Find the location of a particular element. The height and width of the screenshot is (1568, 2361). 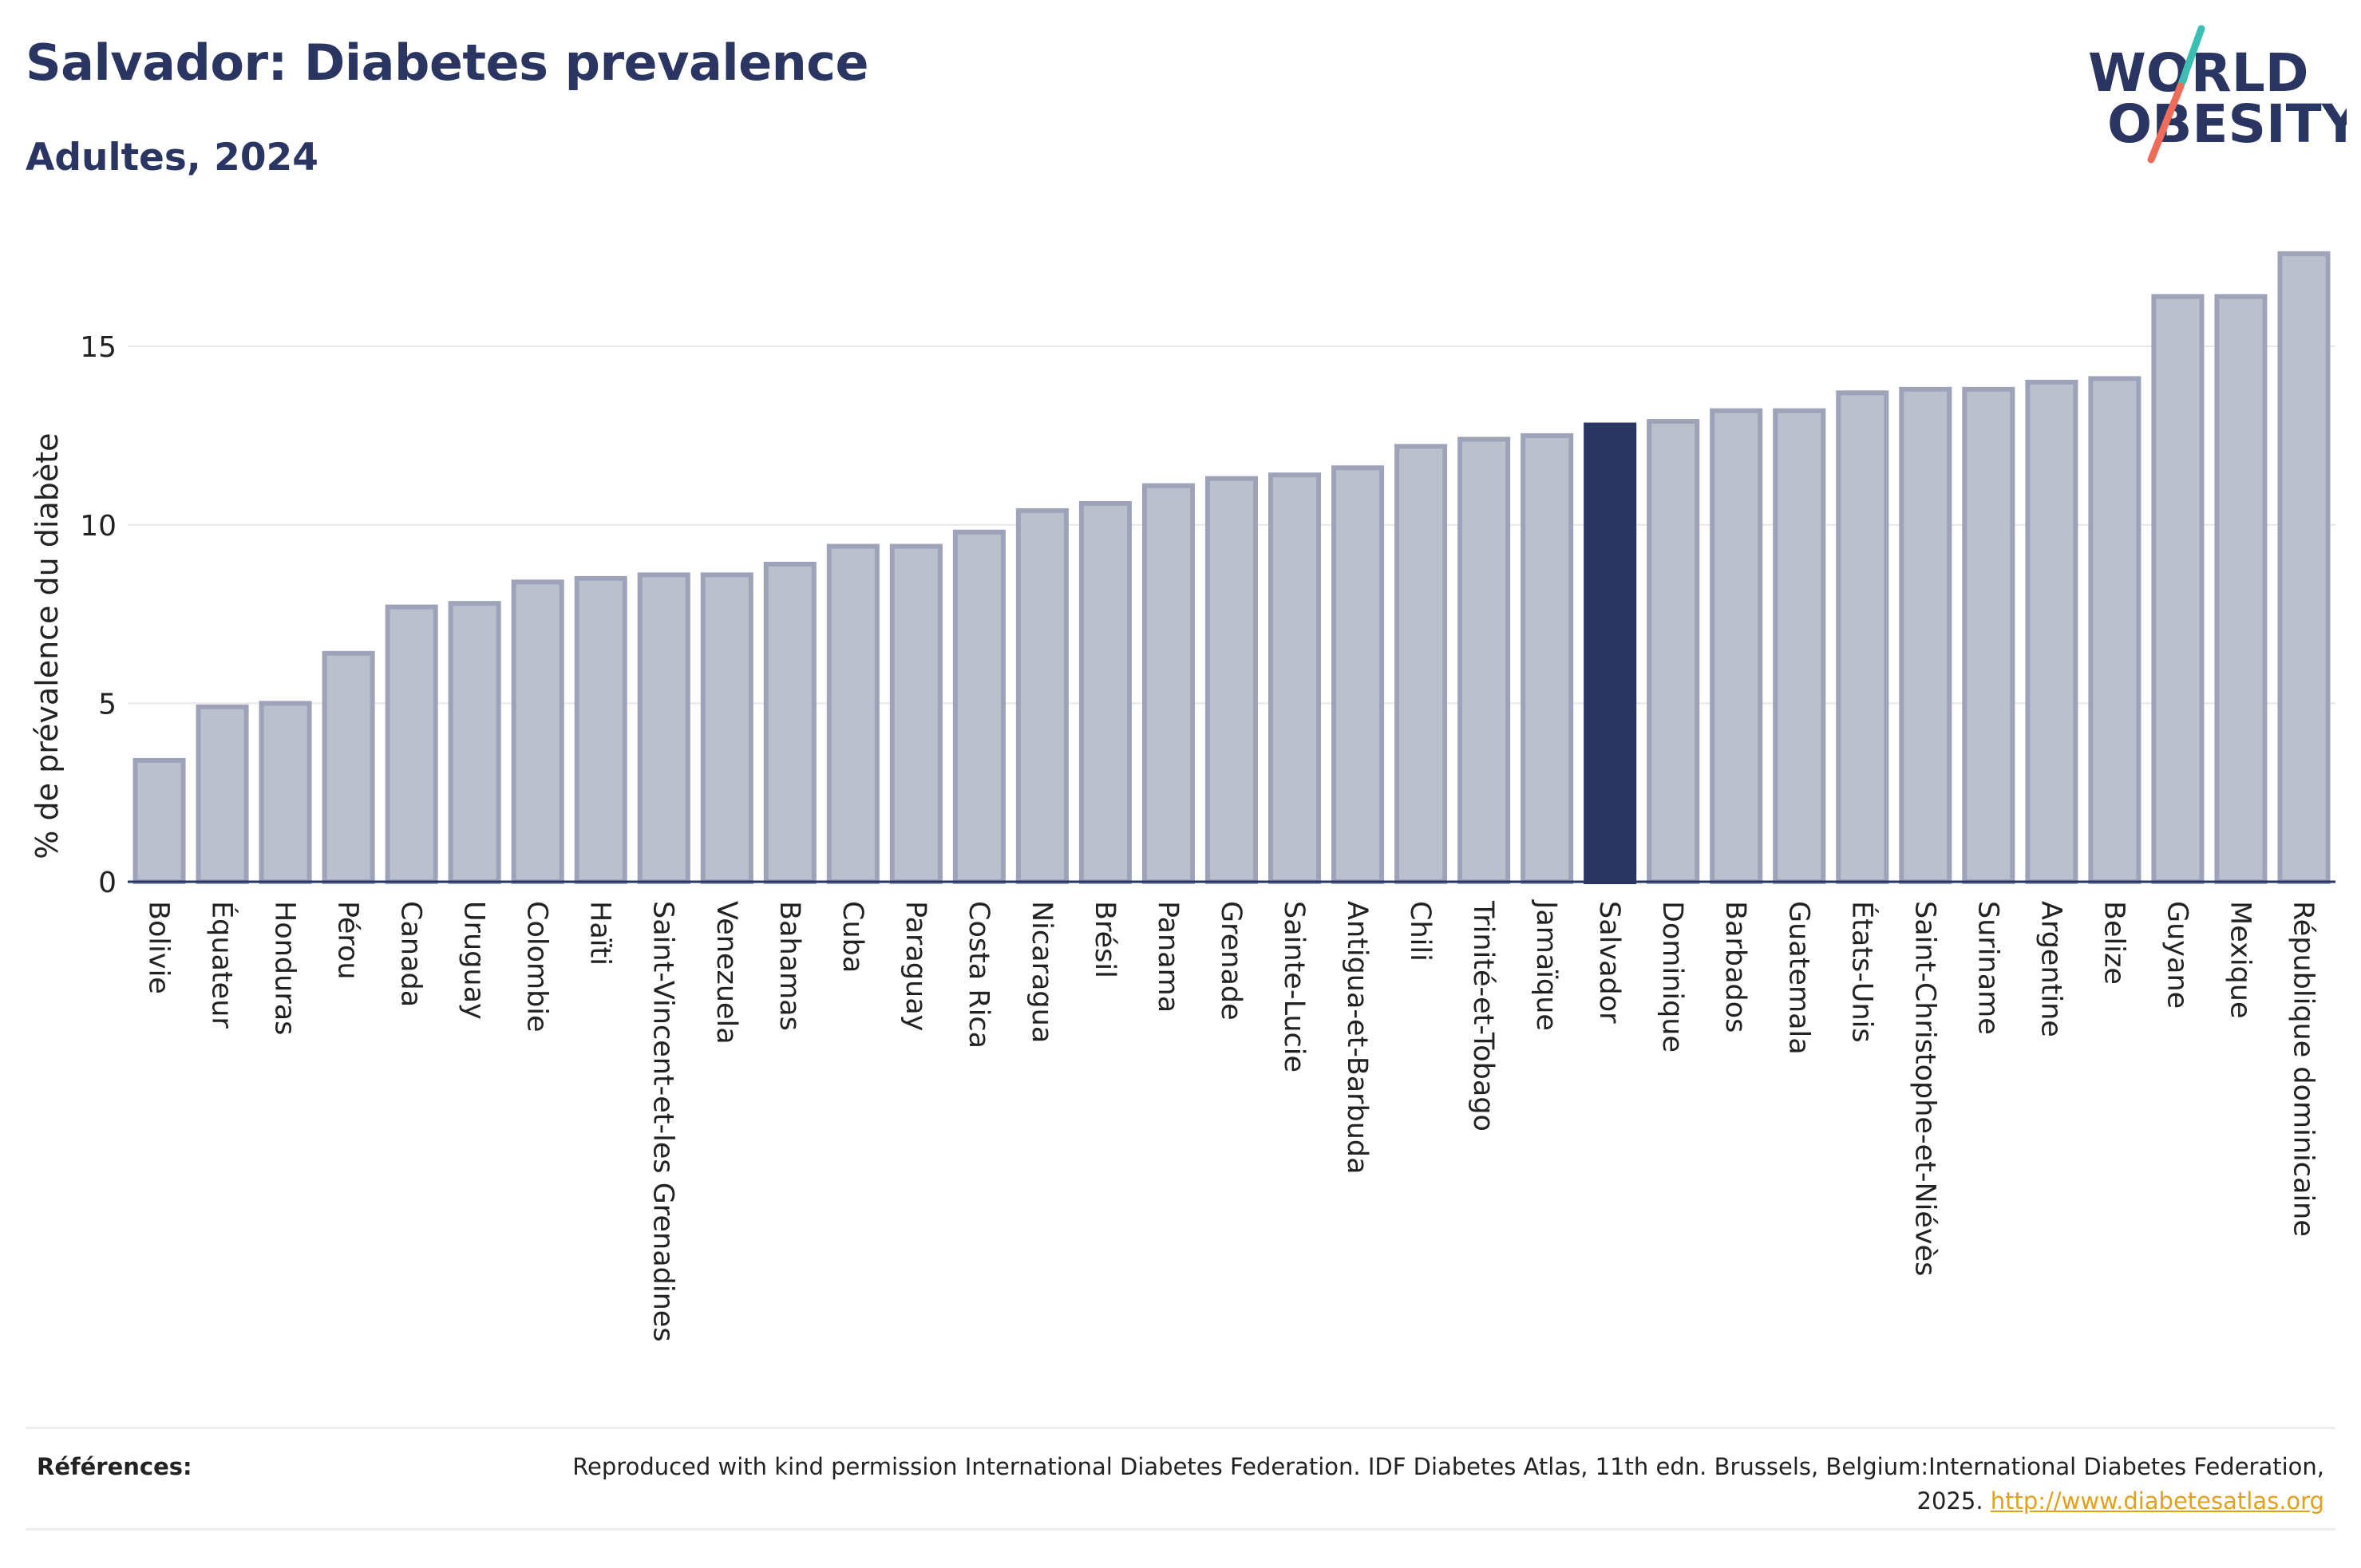

y-tick-label: 5 is located at coordinates (107, 704).